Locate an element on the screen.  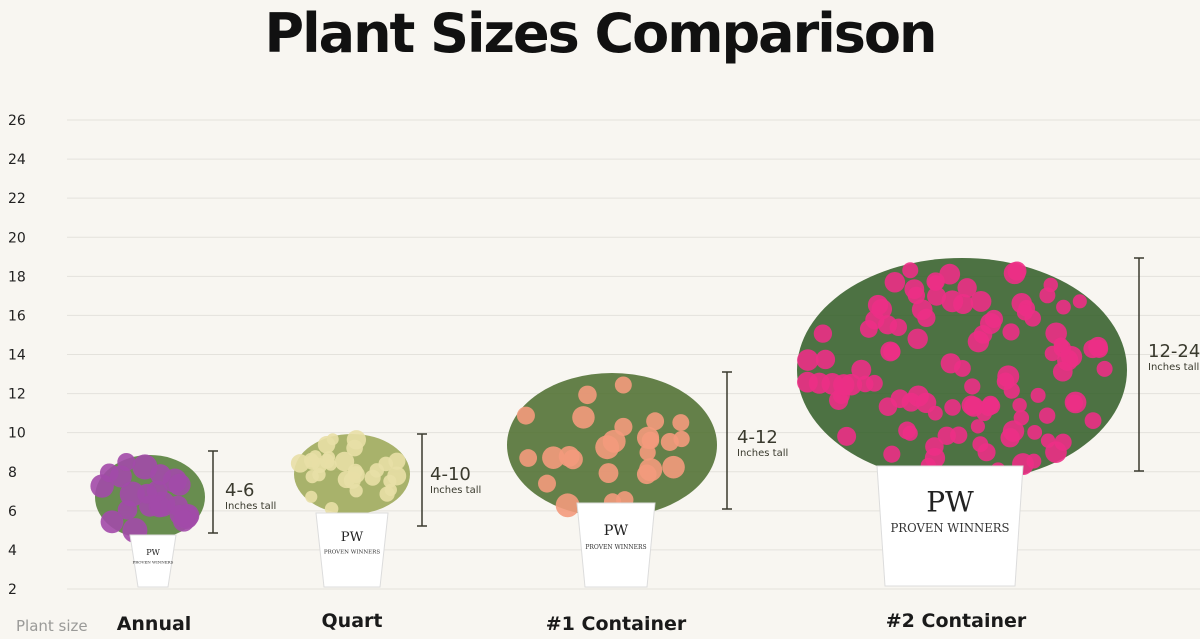
plant-4-image: PW PROVEN WINNERS is located at coordinates (962, 422).